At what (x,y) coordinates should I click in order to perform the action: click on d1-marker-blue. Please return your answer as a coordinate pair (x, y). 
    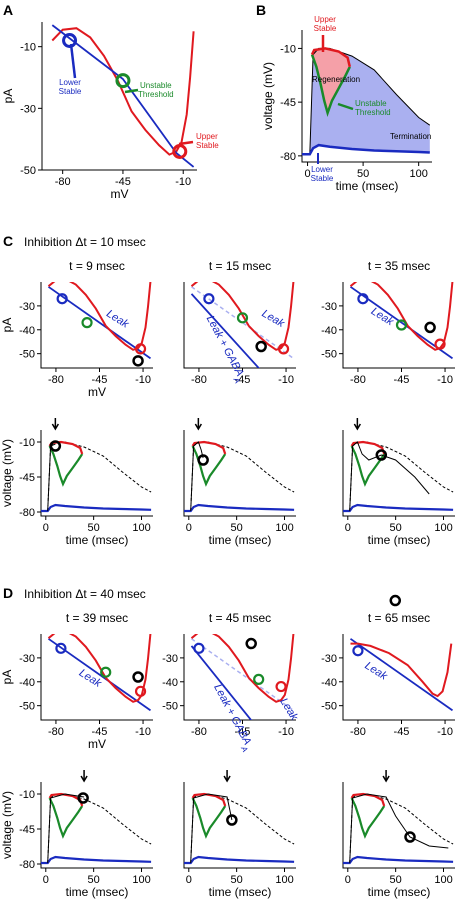
    Looking at the image, I should click on (61, 648).